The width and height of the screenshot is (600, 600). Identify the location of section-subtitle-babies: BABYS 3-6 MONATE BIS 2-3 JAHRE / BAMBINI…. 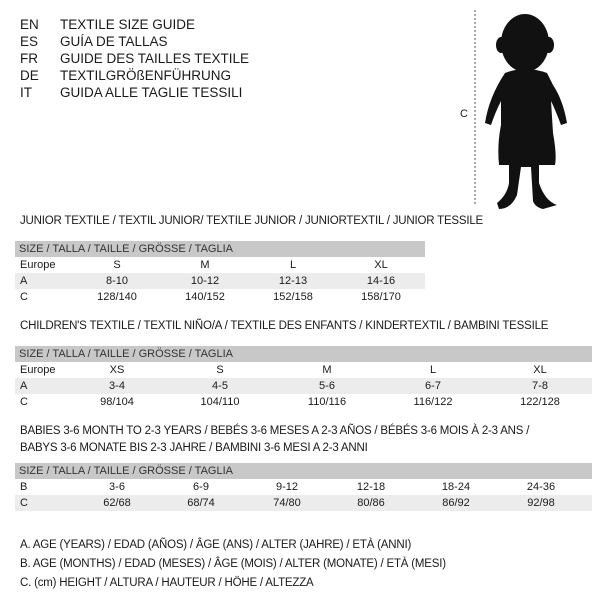
(194, 448).